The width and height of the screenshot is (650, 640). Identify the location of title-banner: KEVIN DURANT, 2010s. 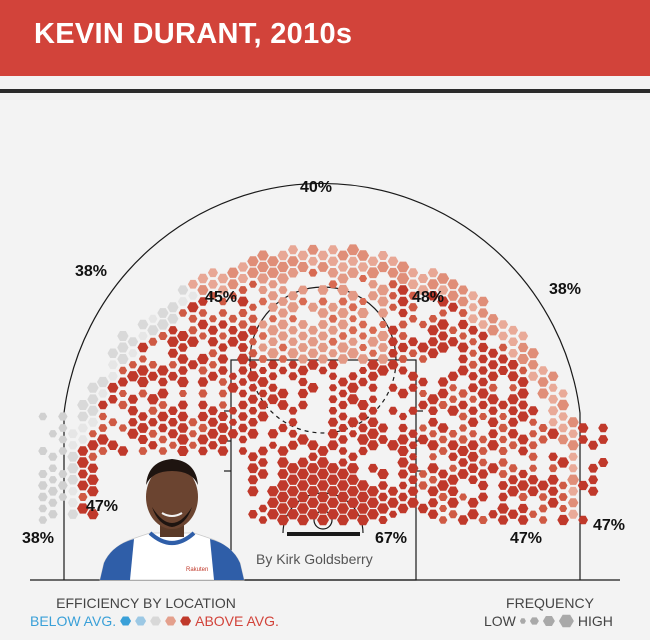
(325, 38).